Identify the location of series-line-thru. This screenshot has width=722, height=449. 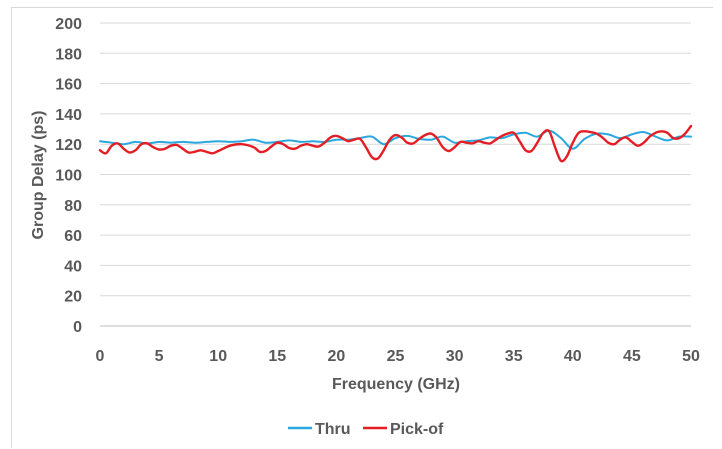
(395, 139).